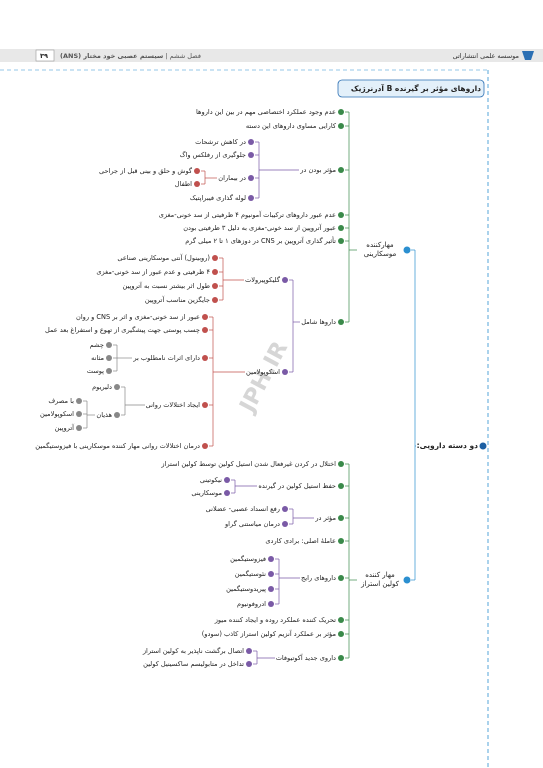 This screenshot has width=543, height=768. What do you see at coordinates (242, 509) in the screenshot?
I see `item-label: رفع انسداد عصبی- عضلانی` at bounding box center [242, 509].